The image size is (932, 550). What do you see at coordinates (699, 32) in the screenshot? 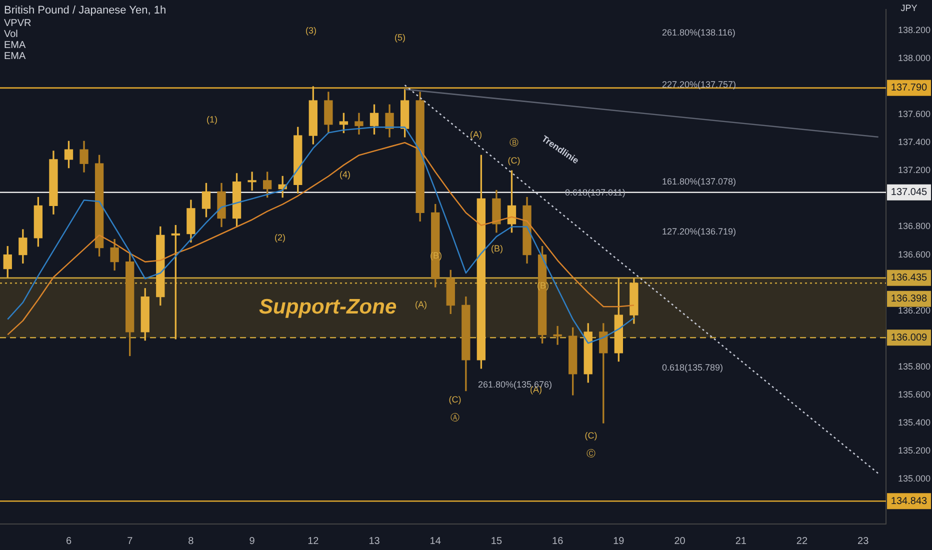
I see `annotation: 261.80%(138.116)` at bounding box center [699, 32].